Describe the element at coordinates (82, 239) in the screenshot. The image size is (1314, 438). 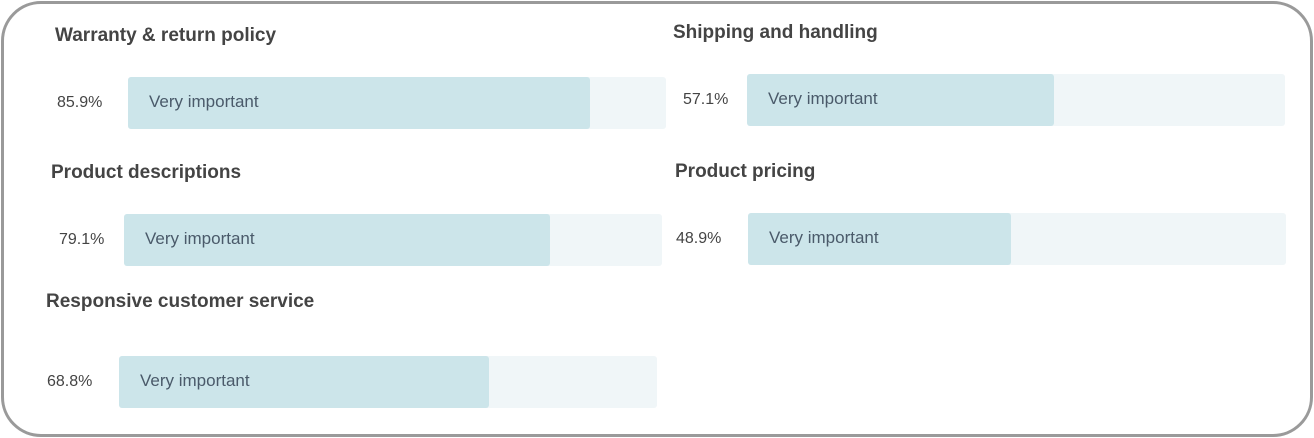
I see `percent-label: 79.1%` at that location.